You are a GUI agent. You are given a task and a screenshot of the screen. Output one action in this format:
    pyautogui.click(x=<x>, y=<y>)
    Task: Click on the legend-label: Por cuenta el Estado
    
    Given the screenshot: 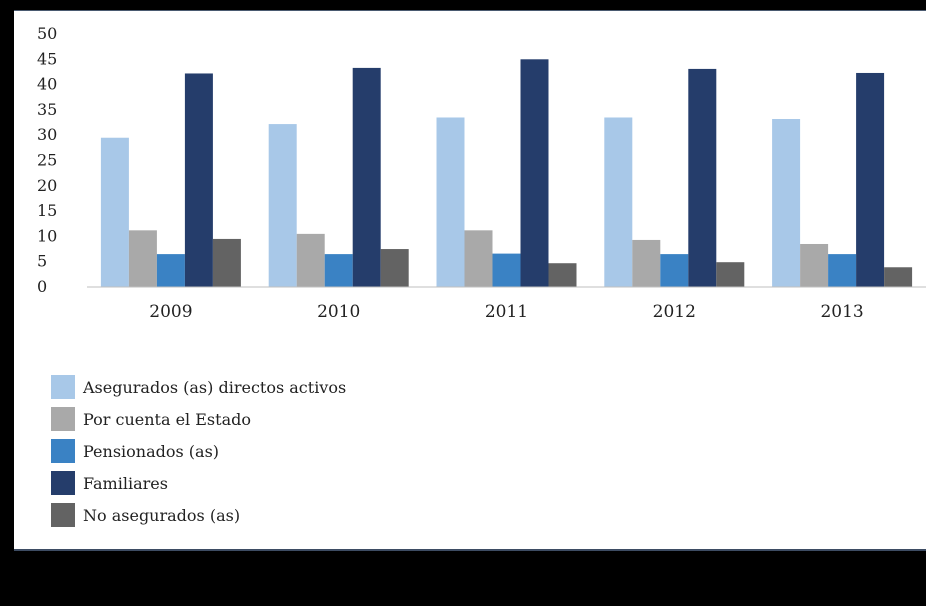 What is the action you would take?
    pyautogui.click(x=167, y=419)
    